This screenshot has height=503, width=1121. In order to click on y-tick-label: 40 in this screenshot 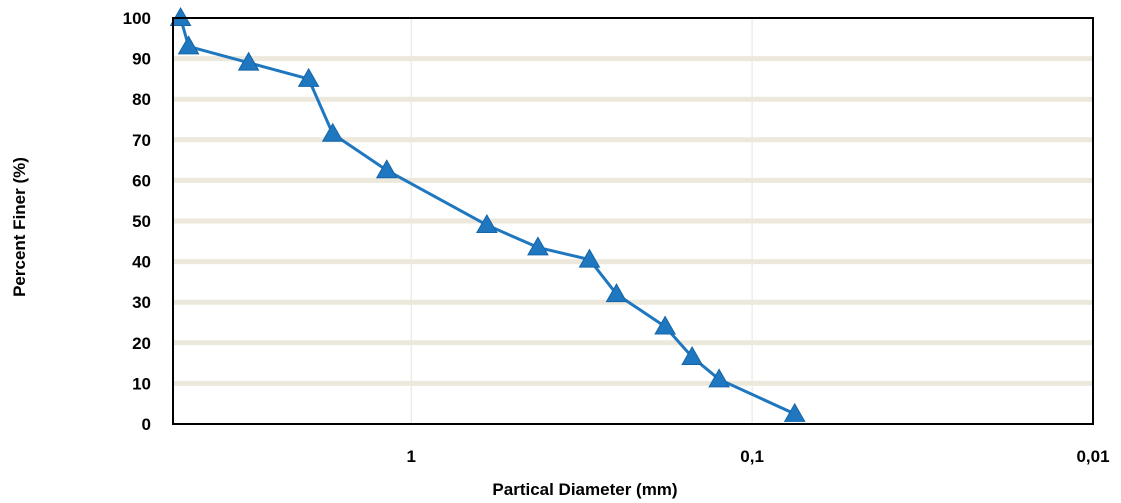, I will do `click(141, 262)`.